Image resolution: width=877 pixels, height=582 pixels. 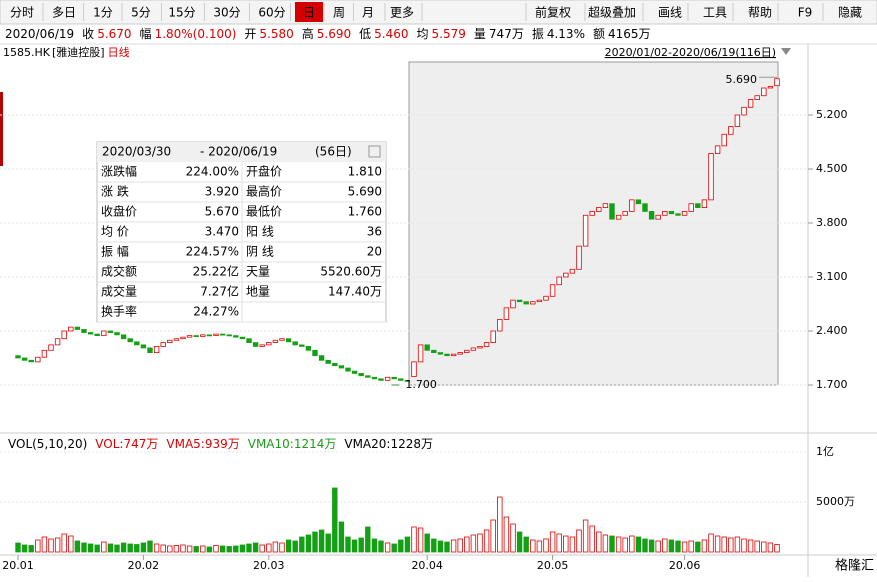 I want to click on stock-title: 1585.HK [雅迪控股] 日线, so click(x=66, y=52).